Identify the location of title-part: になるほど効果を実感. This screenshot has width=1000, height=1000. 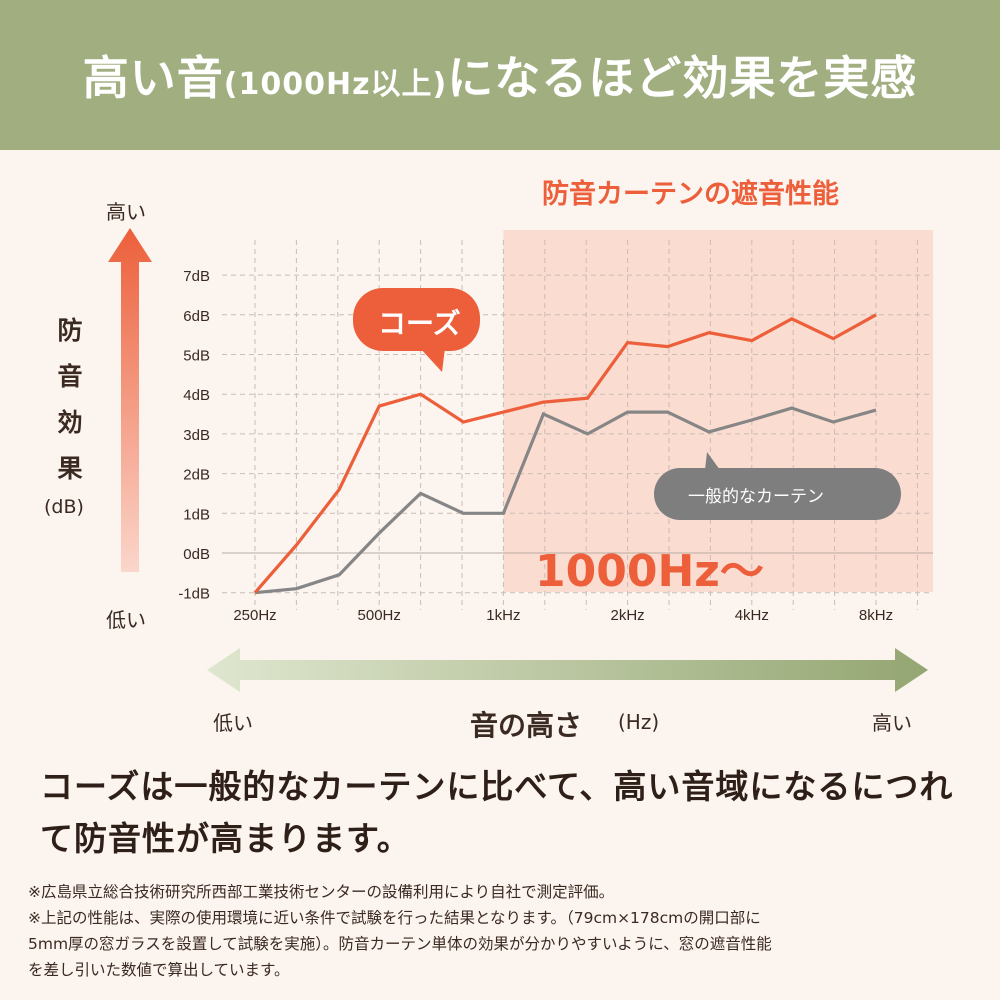
(682, 78).